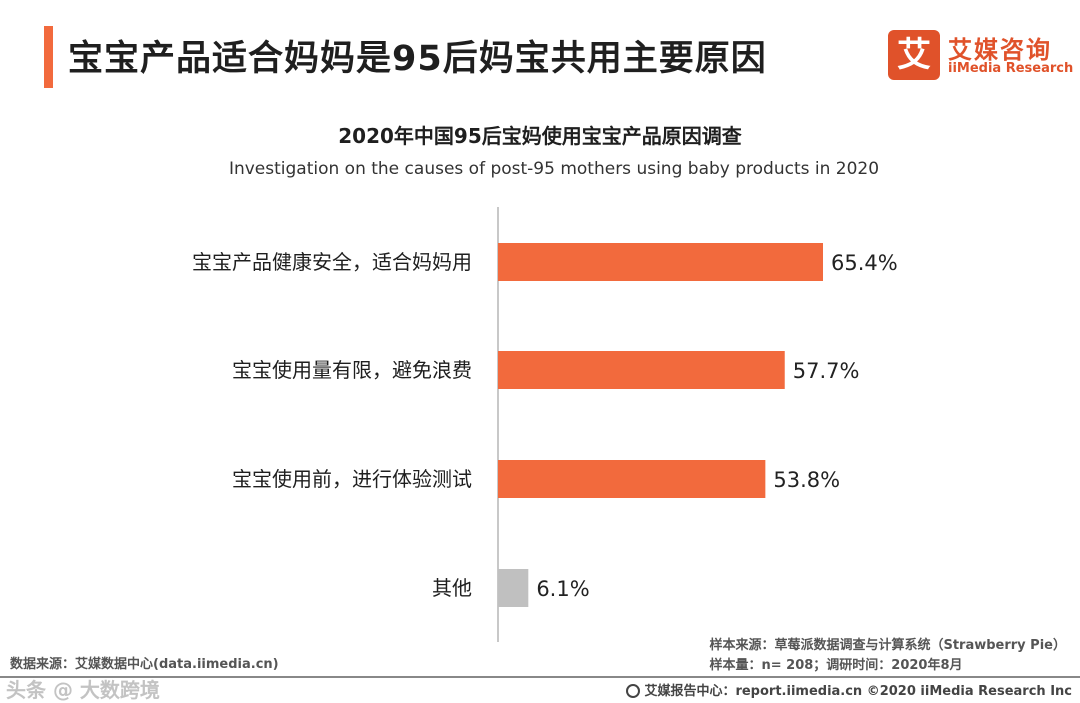 This screenshot has height=703, width=1080. What do you see at coordinates (836, 665) in the screenshot?
I see `sample-size: 样本量：n= 208；调研时间：2020年8月` at bounding box center [836, 665].